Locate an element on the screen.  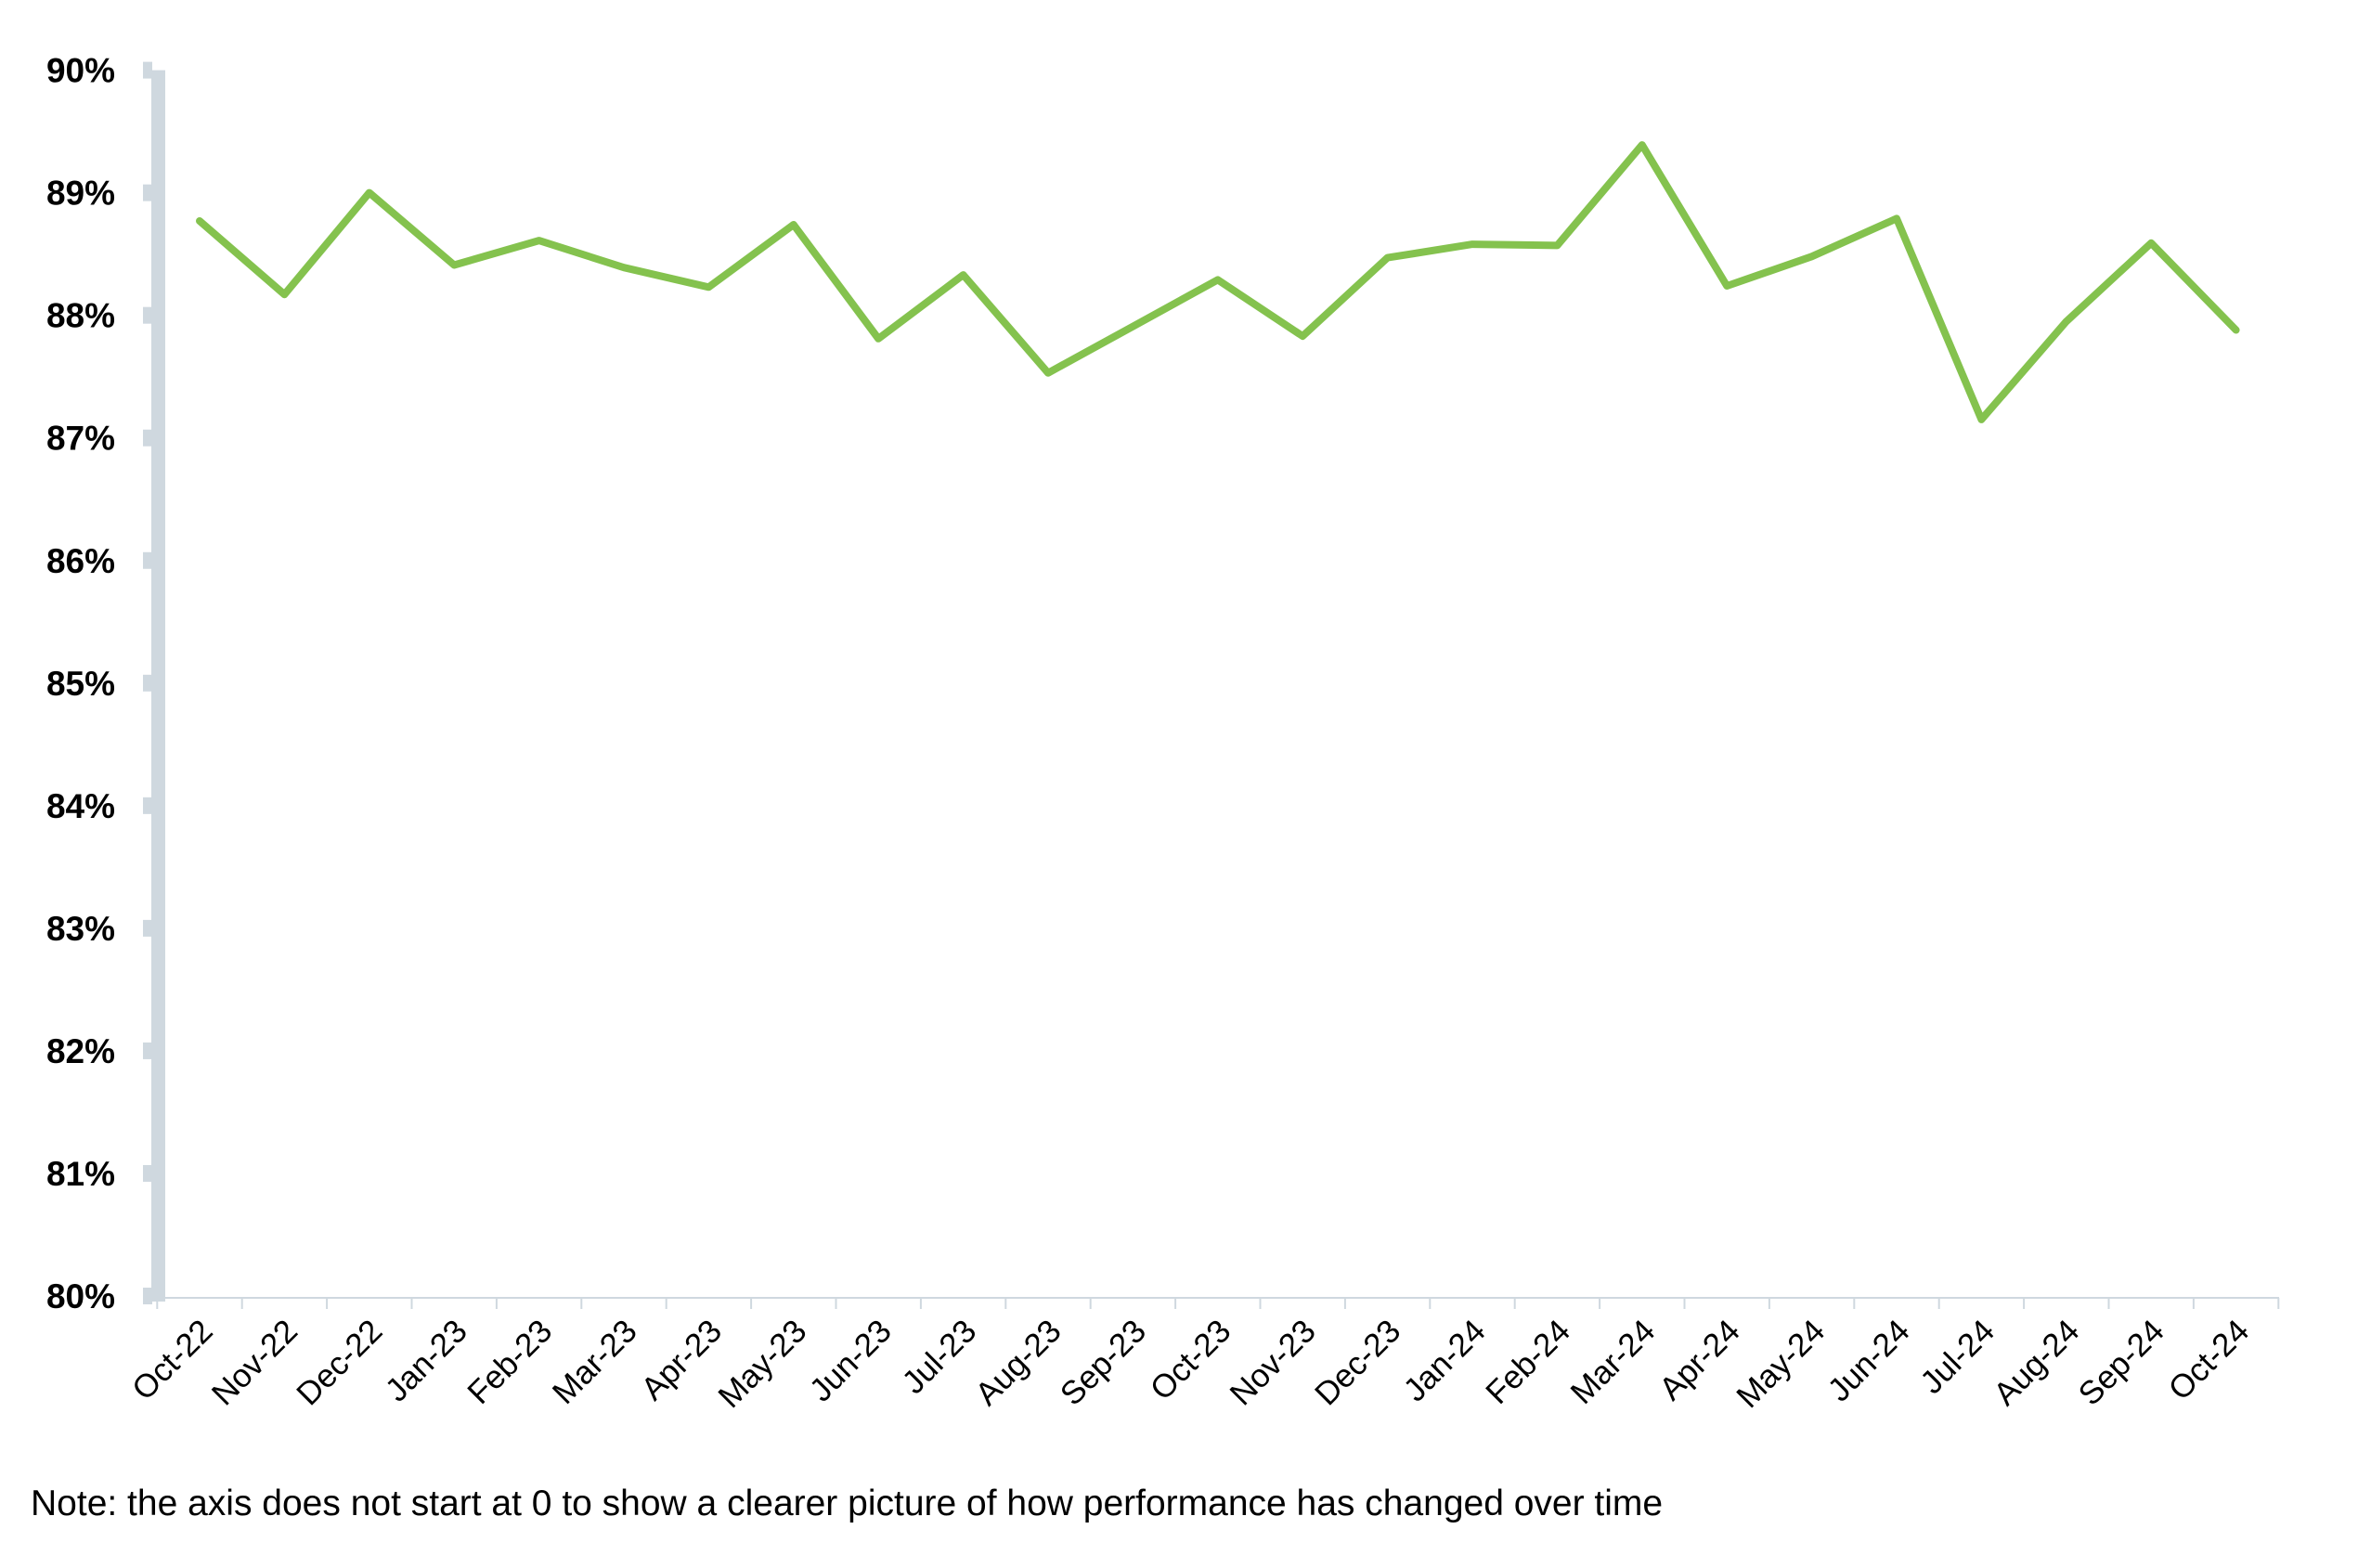
y-tick-label: 89% is located at coordinates (80, 194).